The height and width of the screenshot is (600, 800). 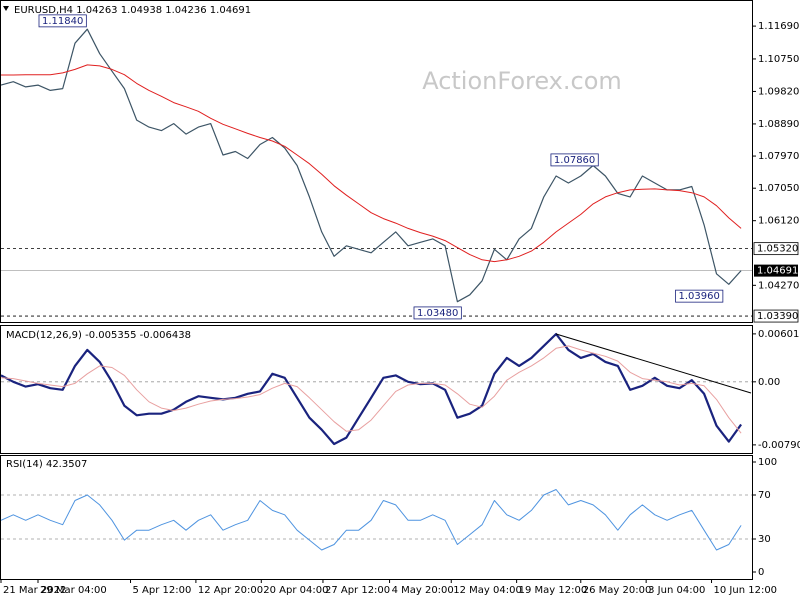 I want to click on trendline, so click(x=653, y=363).